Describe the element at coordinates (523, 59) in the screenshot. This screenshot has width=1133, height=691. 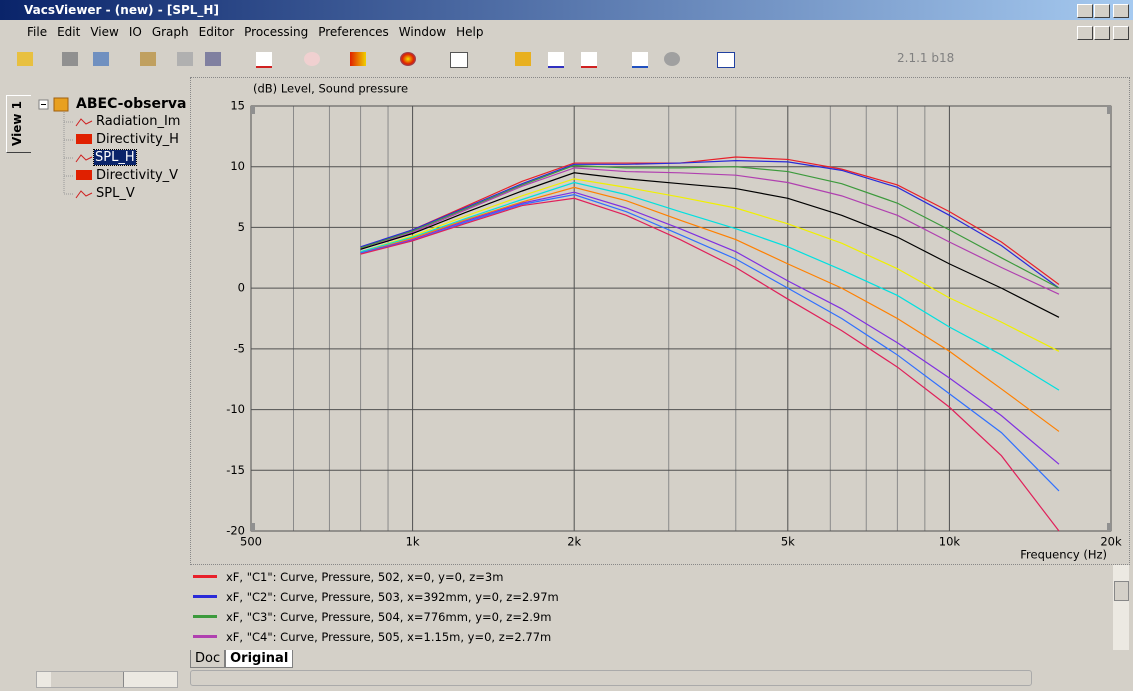
I see `tool-button` at that location.